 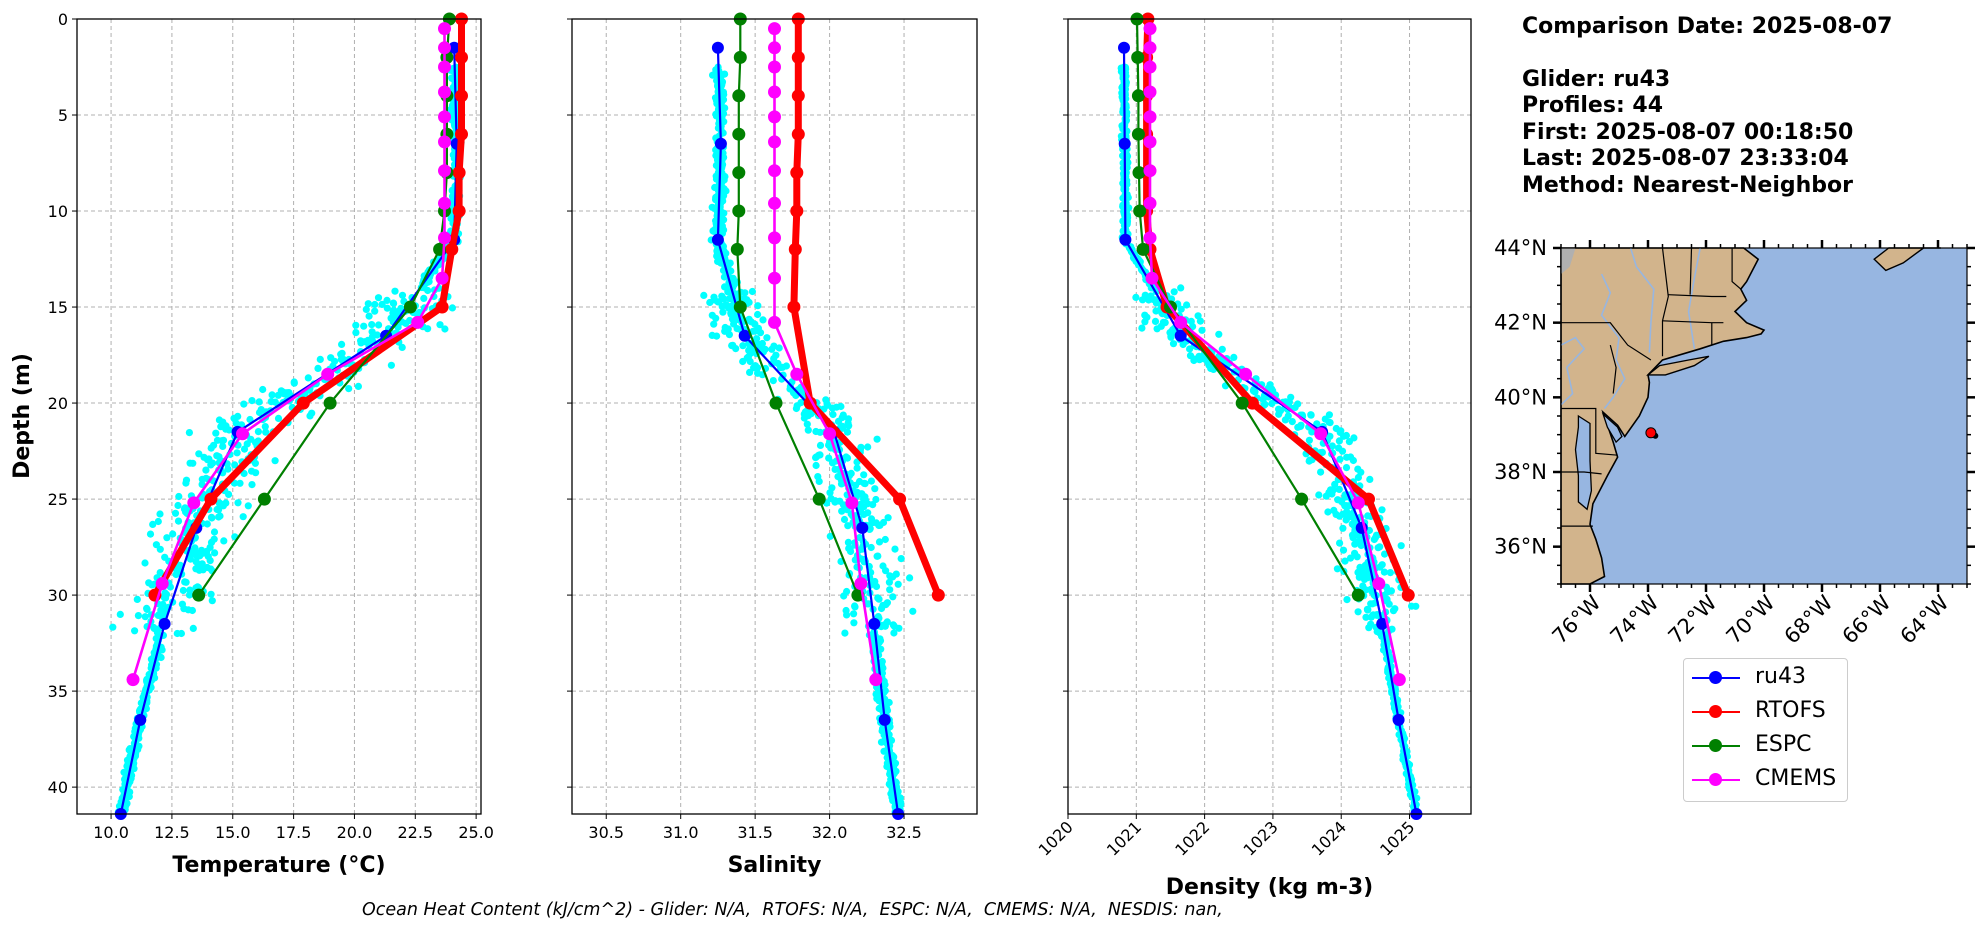 I want to click on legend-marker, so click(x=1715, y=711).